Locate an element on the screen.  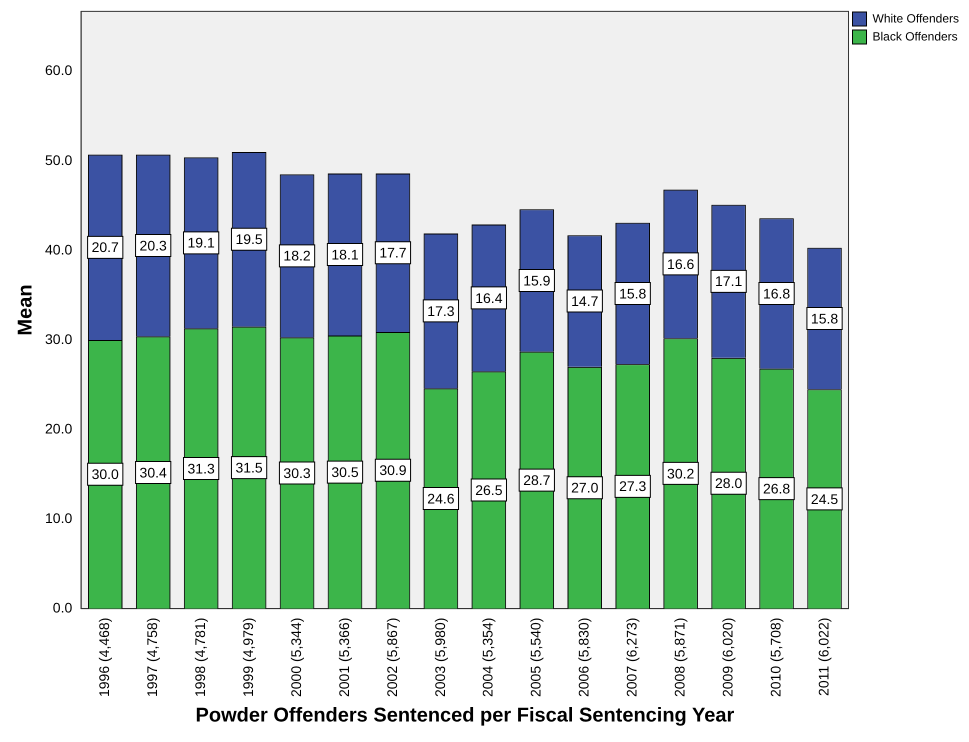
legend-label: Black Offenders is located at coordinates (915, 36).